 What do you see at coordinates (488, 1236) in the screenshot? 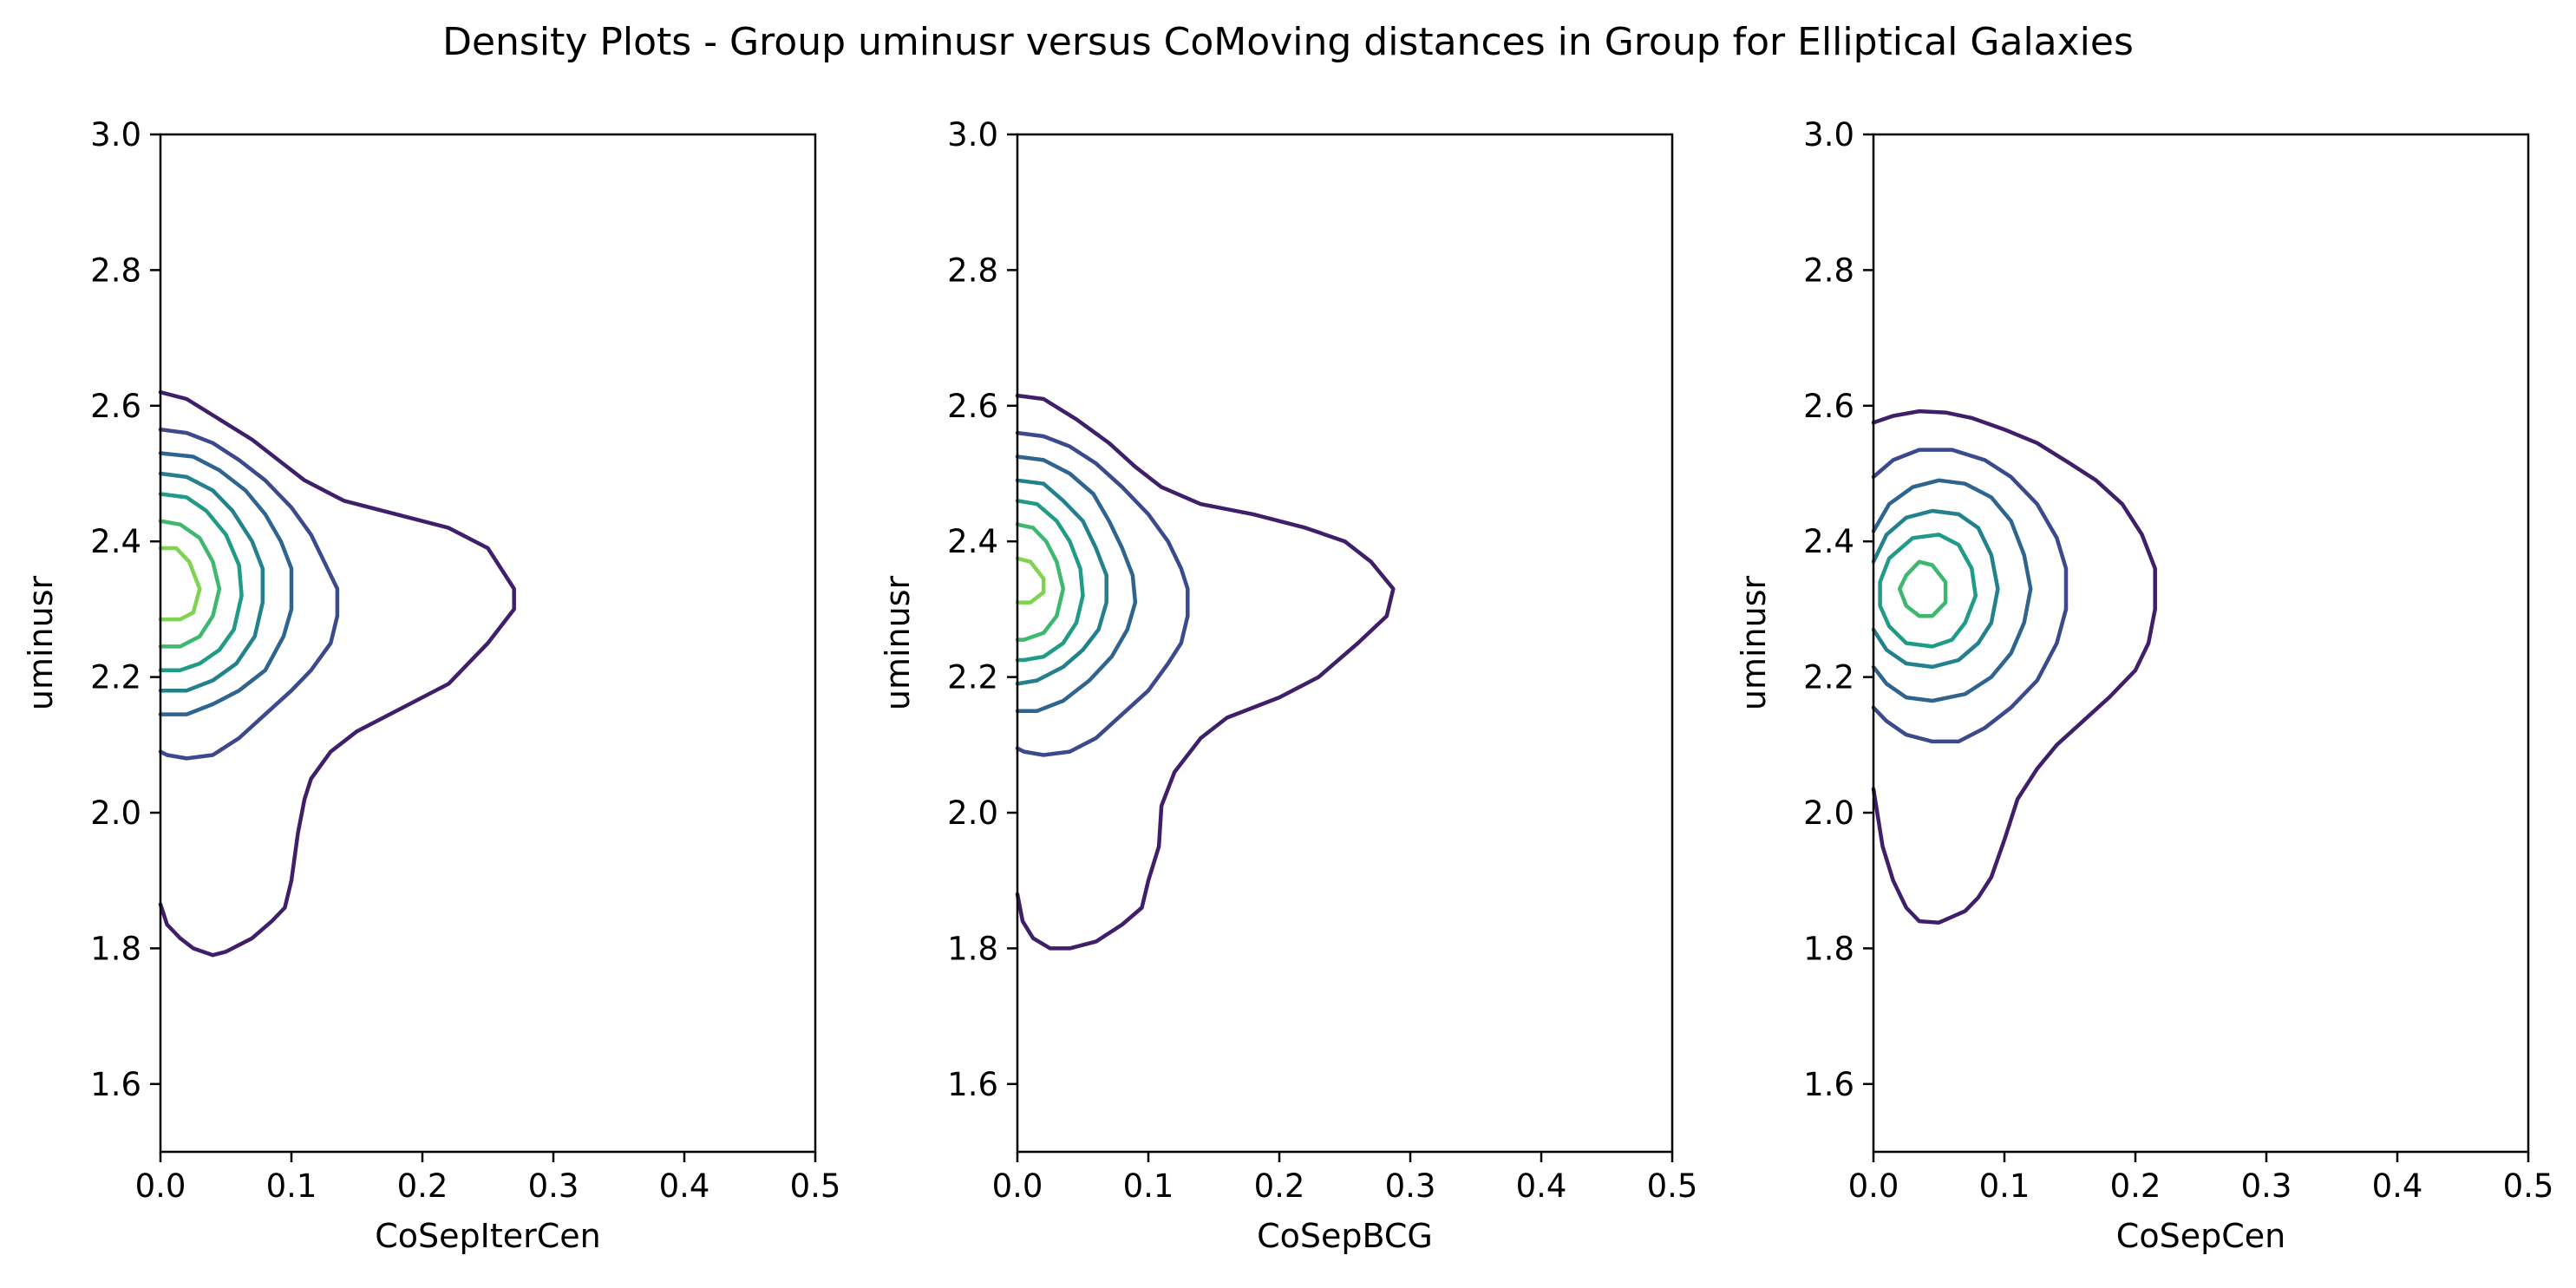
I see `x-axis-label: CoSepIterCen` at bounding box center [488, 1236].